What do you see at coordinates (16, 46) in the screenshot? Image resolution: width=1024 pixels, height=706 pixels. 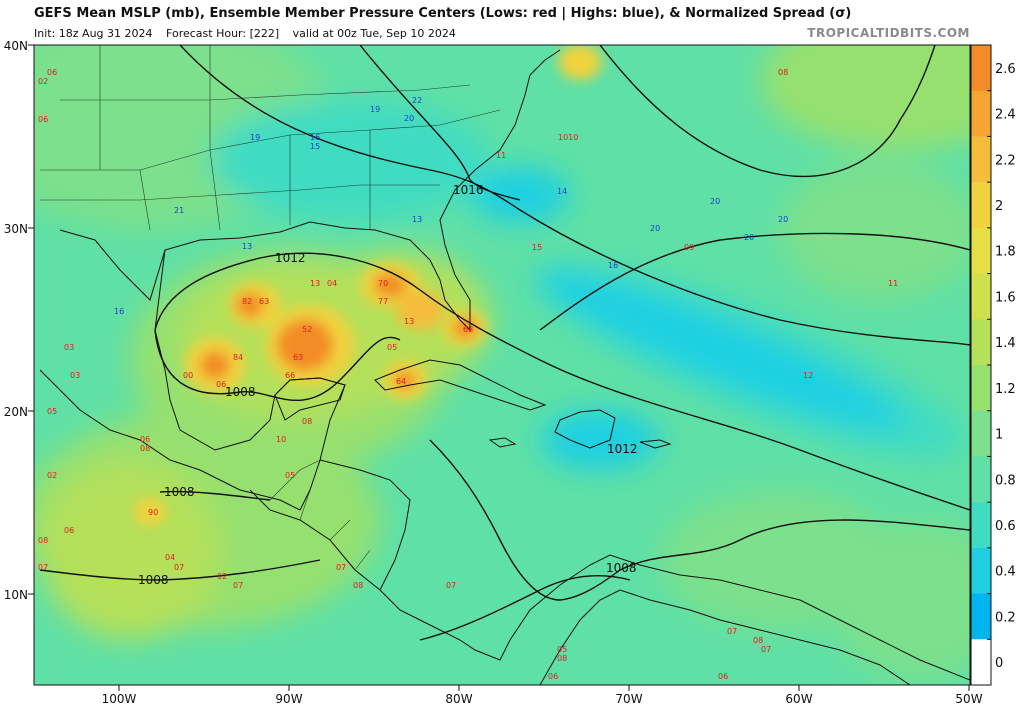 I see `lat-label: 40N` at bounding box center [16, 46].